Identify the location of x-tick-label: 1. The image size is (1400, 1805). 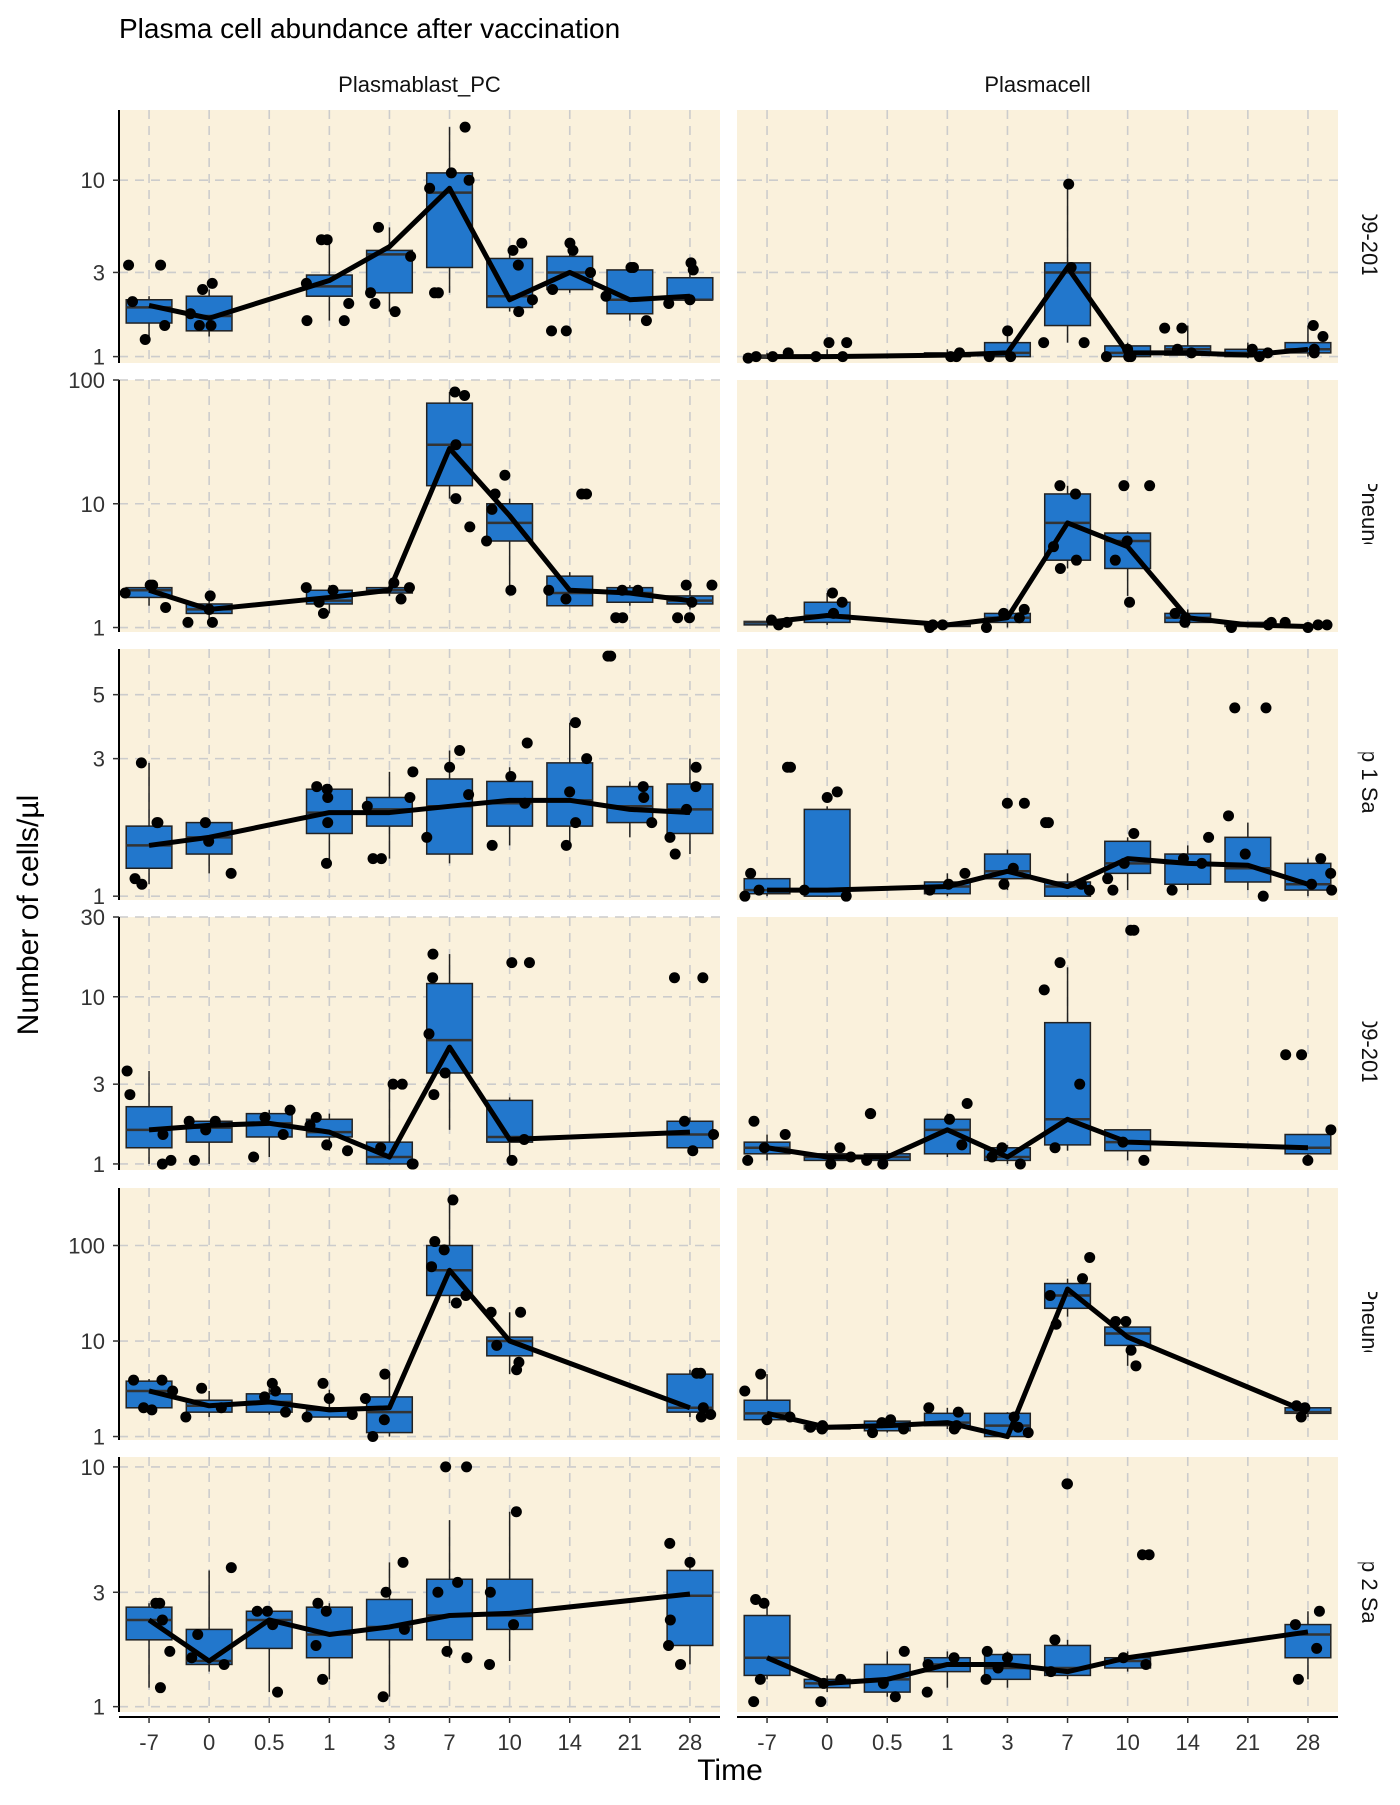
(329, 1742).